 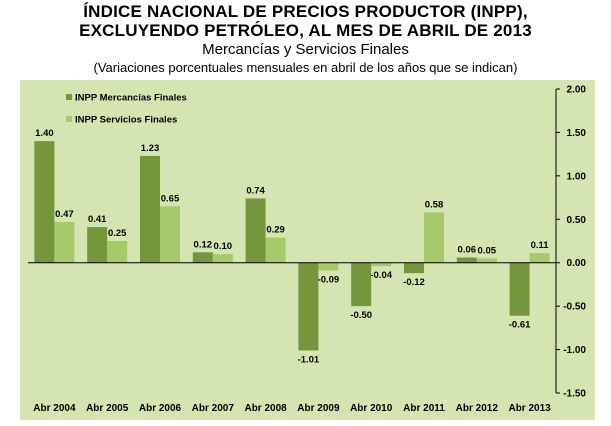 What do you see at coordinates (529, 408) in the screenshot?
I see `x-category-label: Abr 2013` at bounding box center [529, 408].